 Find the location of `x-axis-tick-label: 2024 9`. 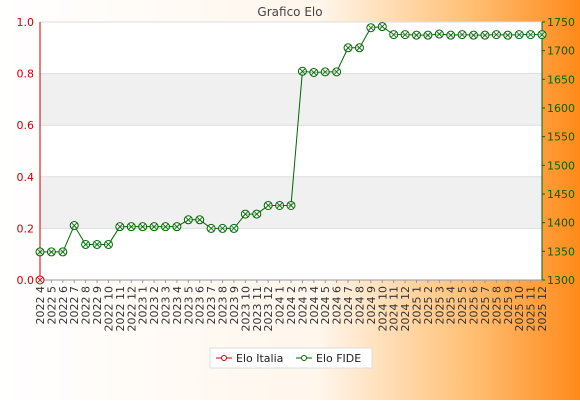

x-axis-tick-label: 2024 9 is located at coordinates (371, 305).